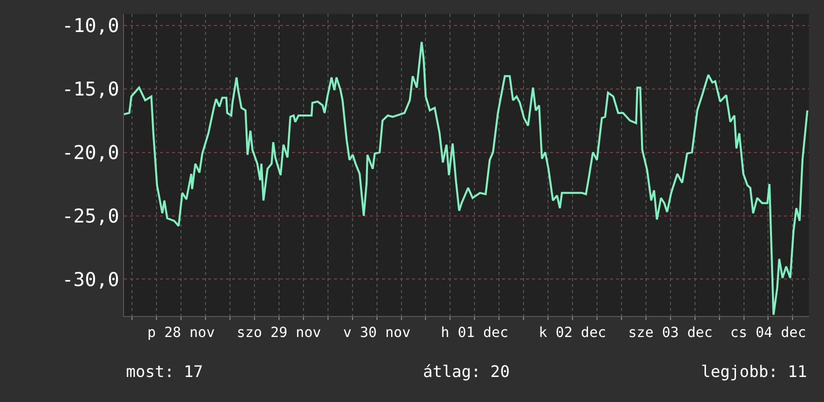  I want to click on text: átlag: 20, so click(466, 371).